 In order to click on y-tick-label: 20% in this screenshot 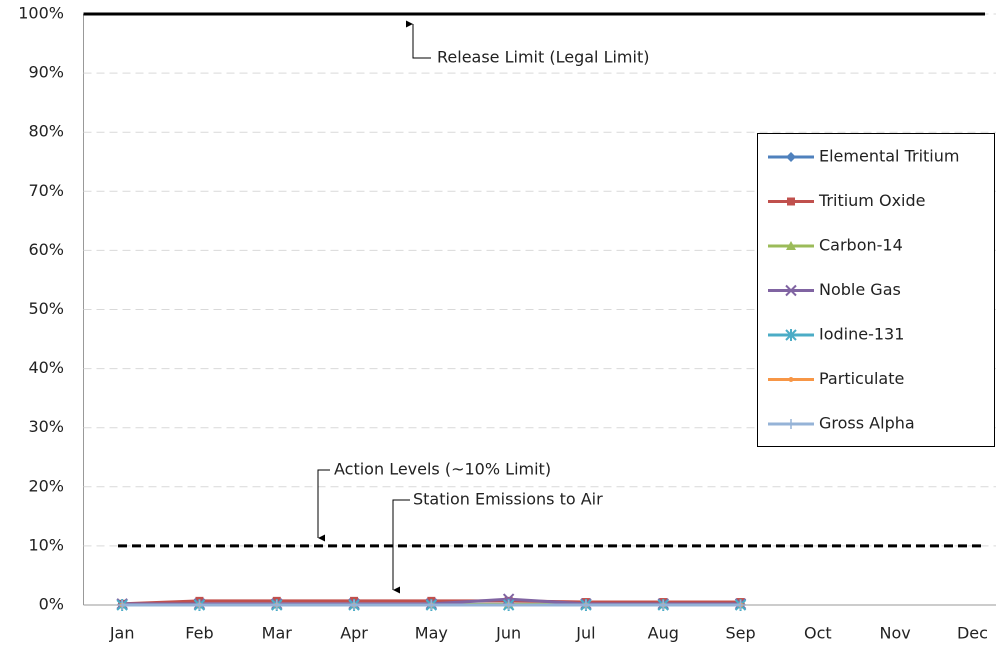, I will do `click(46, 485)`.